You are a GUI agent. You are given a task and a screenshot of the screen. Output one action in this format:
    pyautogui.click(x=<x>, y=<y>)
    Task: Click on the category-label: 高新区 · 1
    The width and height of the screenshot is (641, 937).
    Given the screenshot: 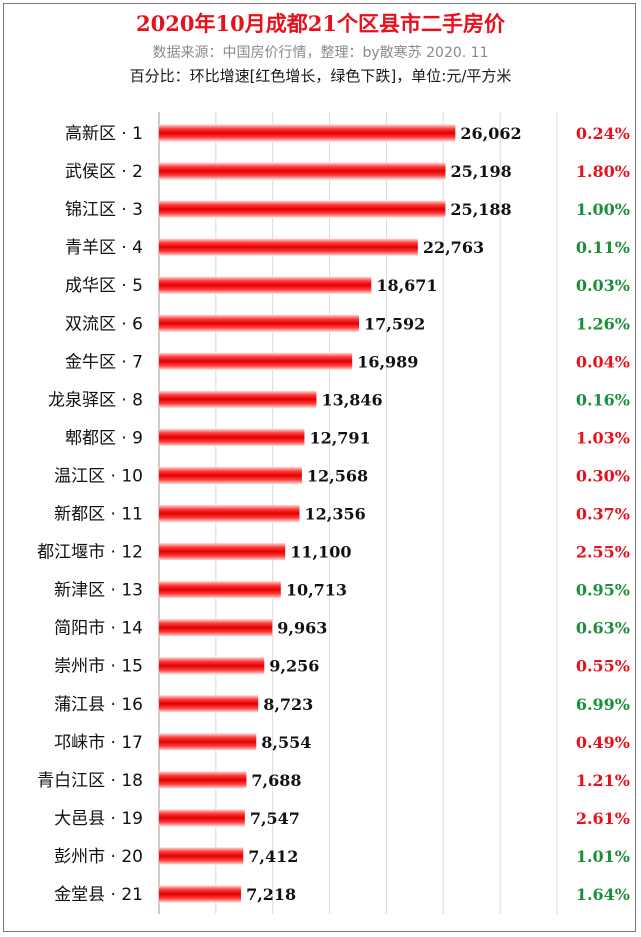 What is the action you would take?
    pyautogui.click(x=104, y=134)
    